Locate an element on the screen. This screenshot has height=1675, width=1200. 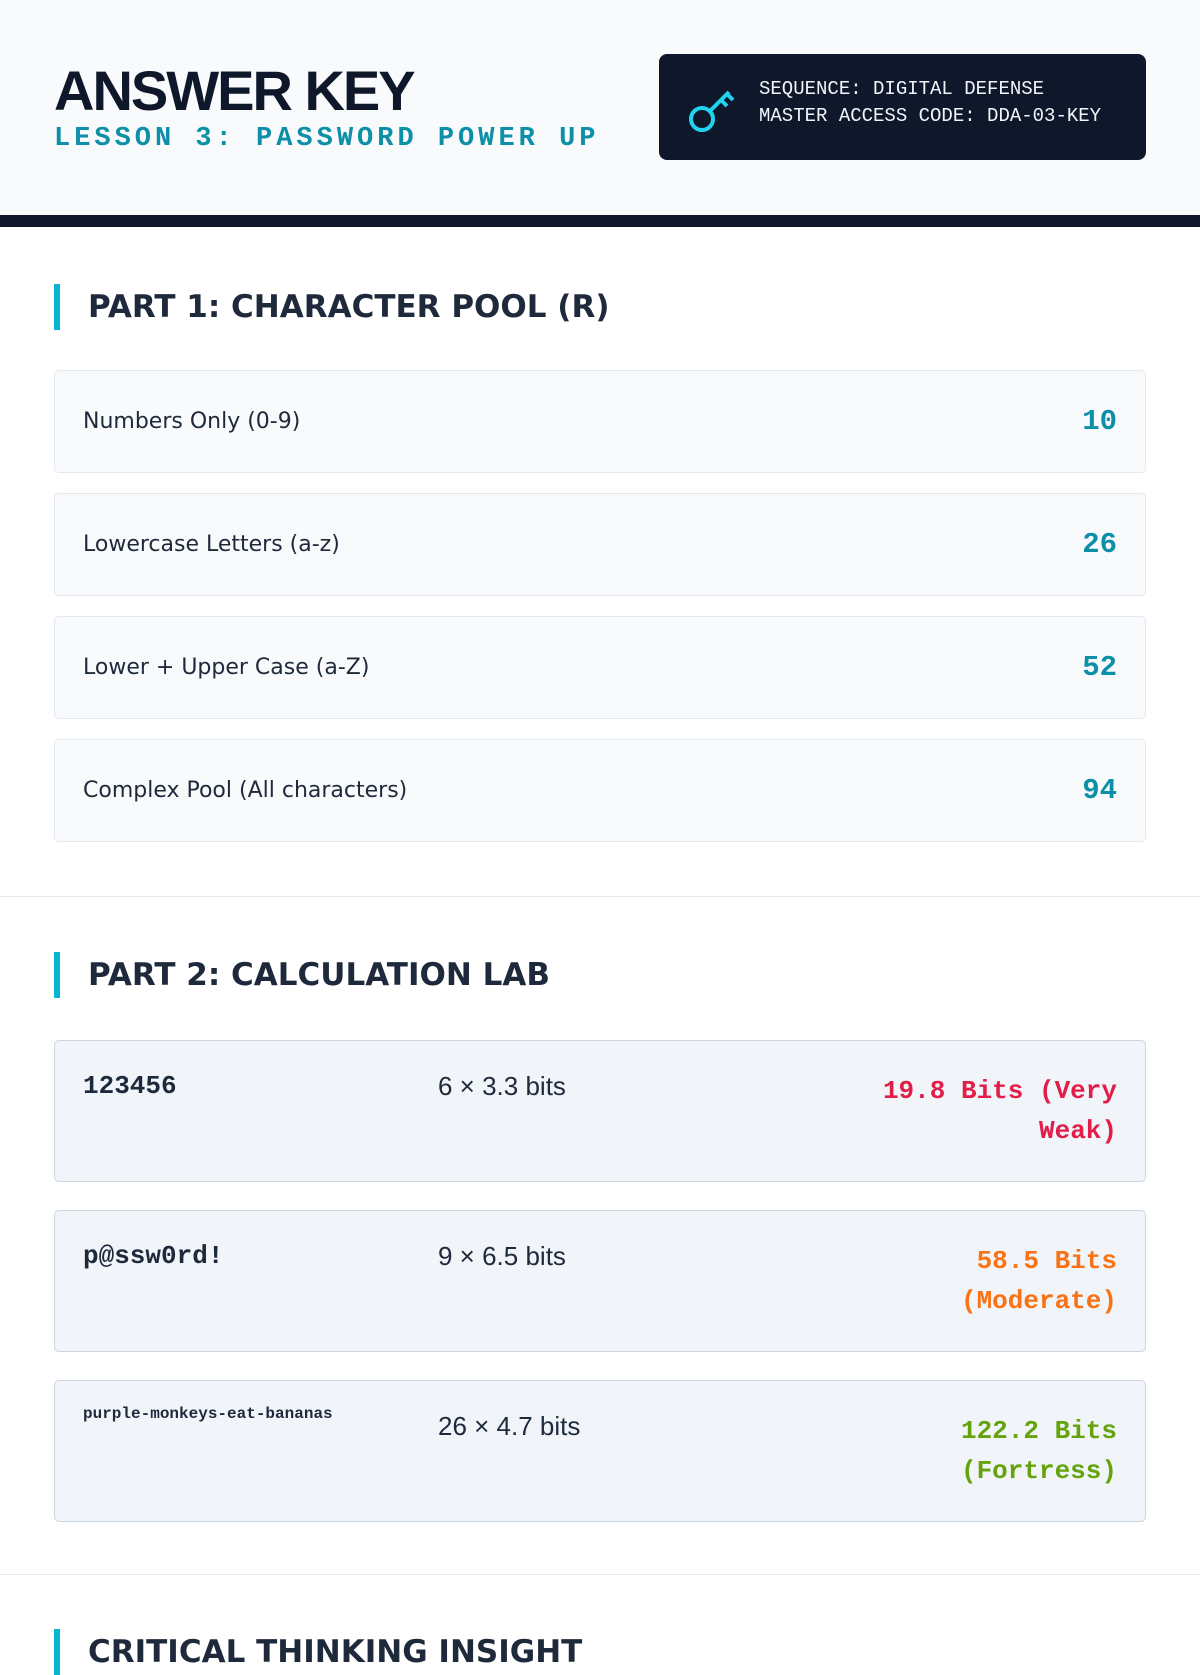
formula: 26 × 4.7 bits is located at coordinates (509, 1426).